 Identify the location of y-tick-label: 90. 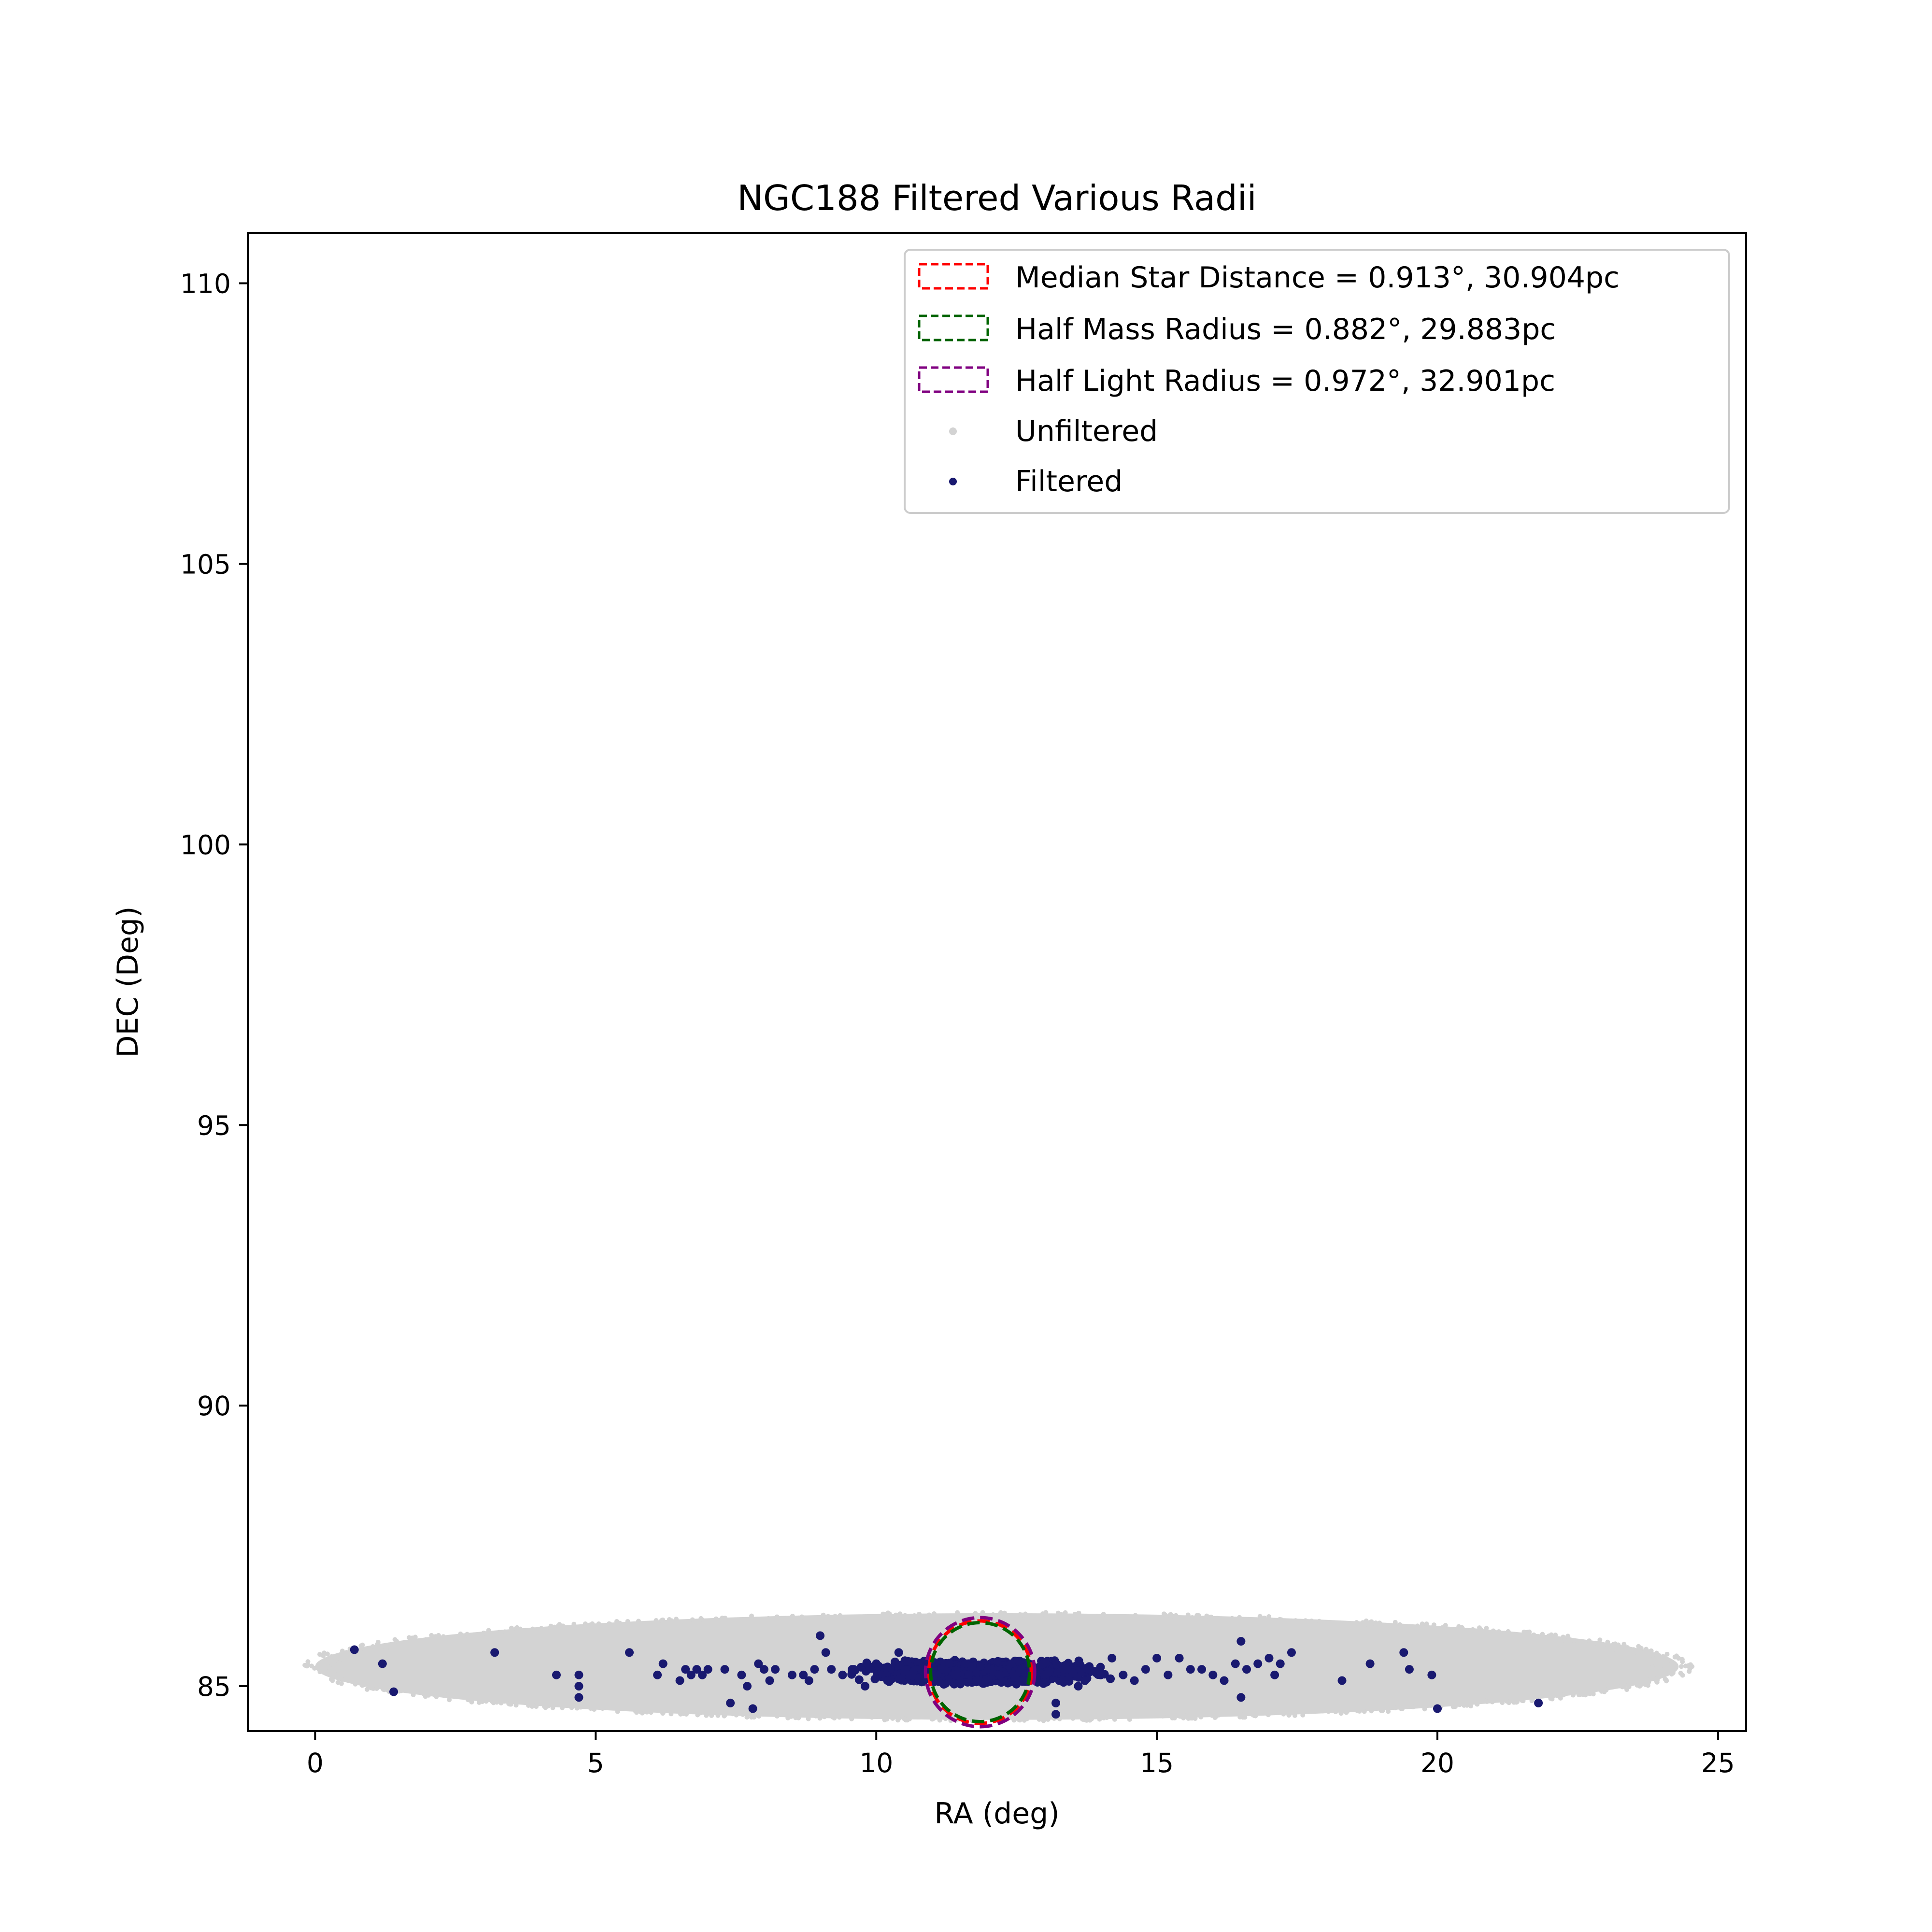
(214, 1406).